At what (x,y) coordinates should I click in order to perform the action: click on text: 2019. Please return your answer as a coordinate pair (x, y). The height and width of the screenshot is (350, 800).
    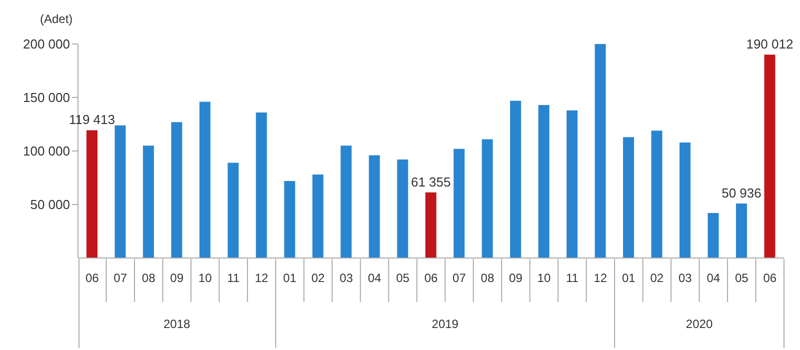
    Looking at the image, I should click on (445, 324).